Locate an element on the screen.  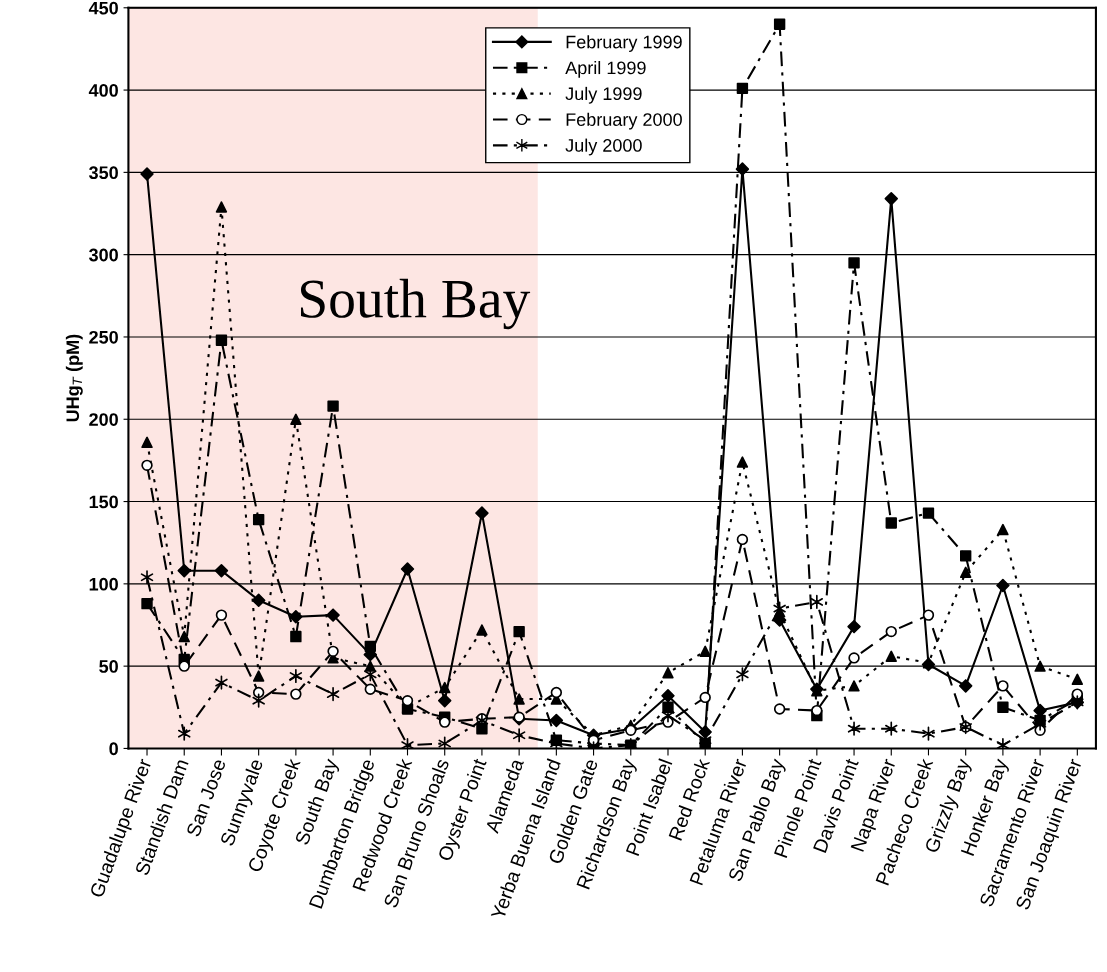
y-tick-label: 250 is located at coordinates (103, 337).